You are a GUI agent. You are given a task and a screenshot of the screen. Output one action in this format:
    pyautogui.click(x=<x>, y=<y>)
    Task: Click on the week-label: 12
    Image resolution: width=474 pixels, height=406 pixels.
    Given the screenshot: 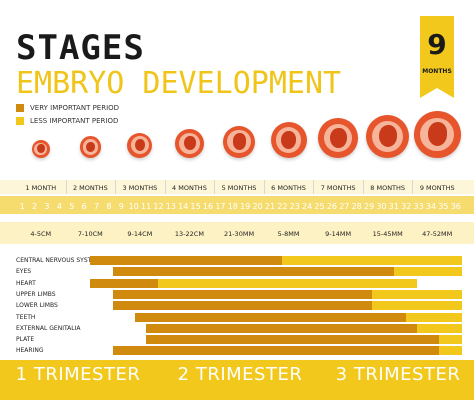 What is the action you would take?
    pyautogui.click(x=158, y=206)
    